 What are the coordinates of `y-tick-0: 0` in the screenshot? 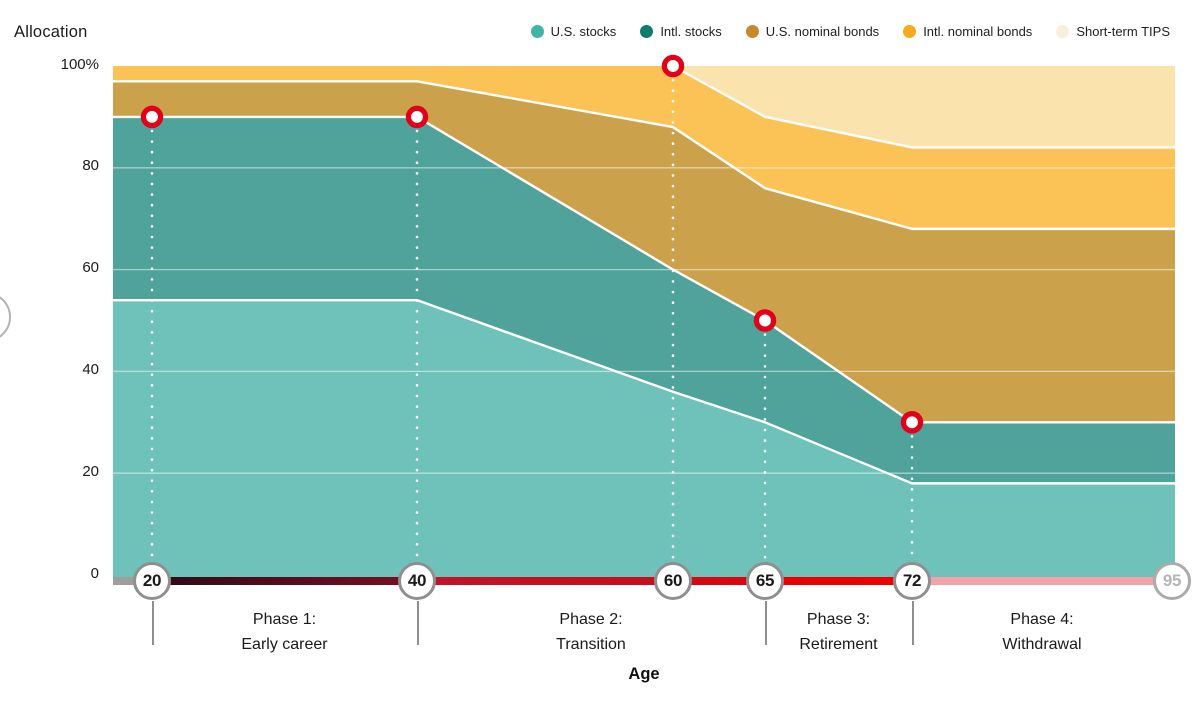 It's located at (94, 573).